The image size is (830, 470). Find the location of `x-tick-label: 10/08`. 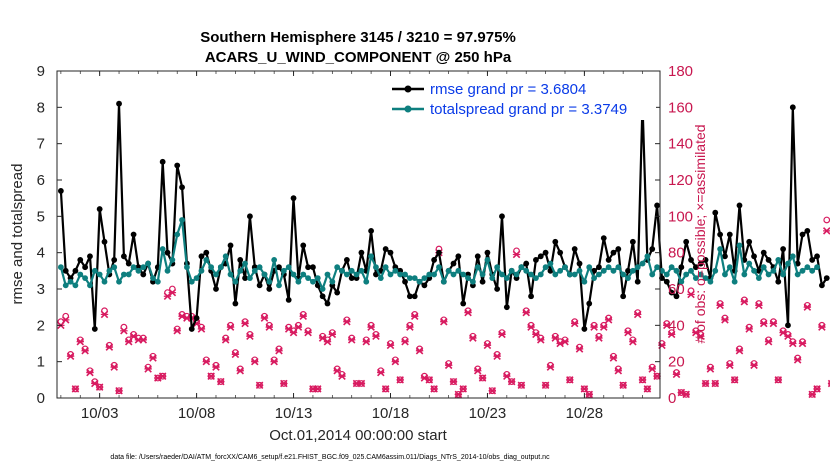

x-tick-label: 10/08 is located at coordinates (197, 413).